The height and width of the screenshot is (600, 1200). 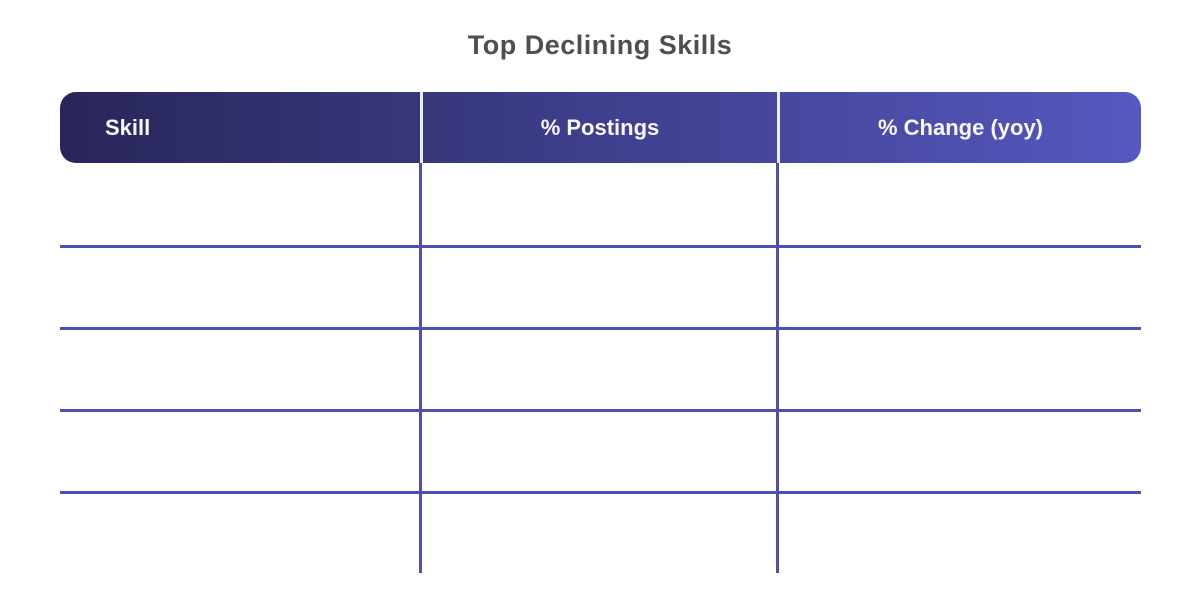 I want to click on header-cell-postings: % Postings, so click(x=600, y=127).